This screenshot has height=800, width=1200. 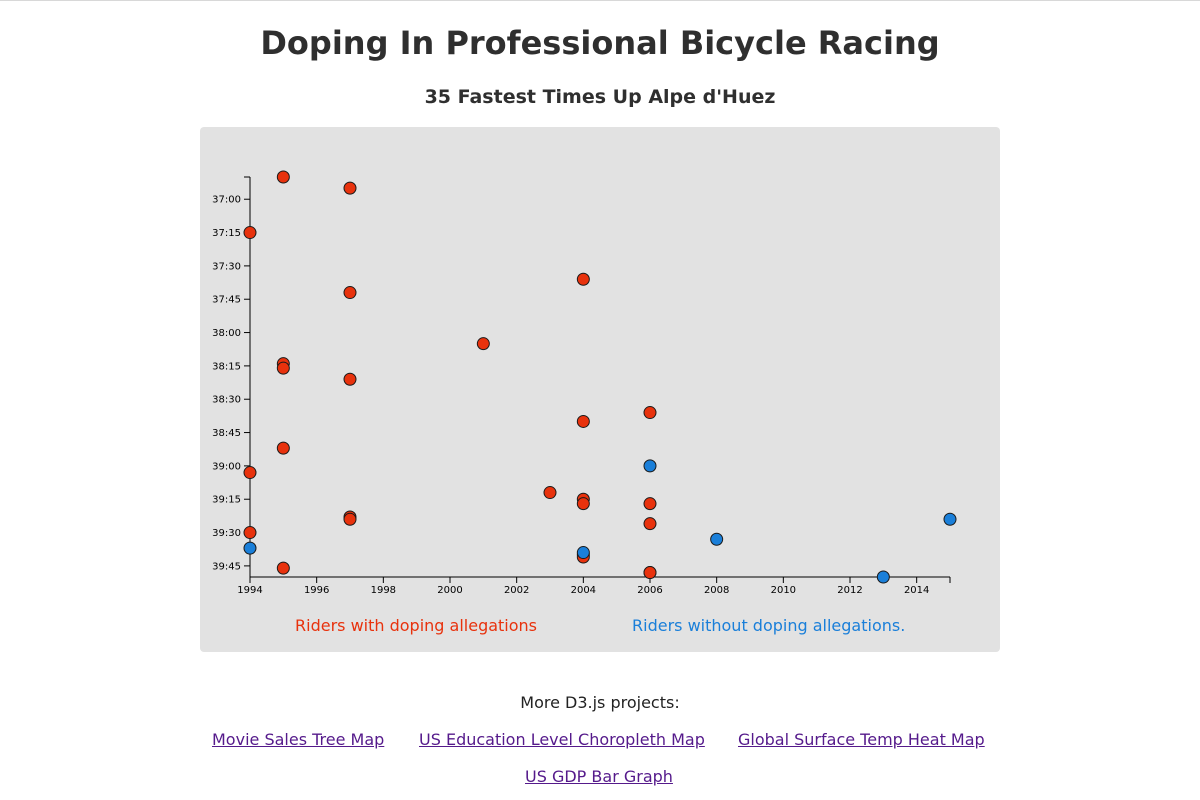 I want to click on link-us-gdp-bar-graph: US GDP Bar Graph, so click(x=599, y=776).